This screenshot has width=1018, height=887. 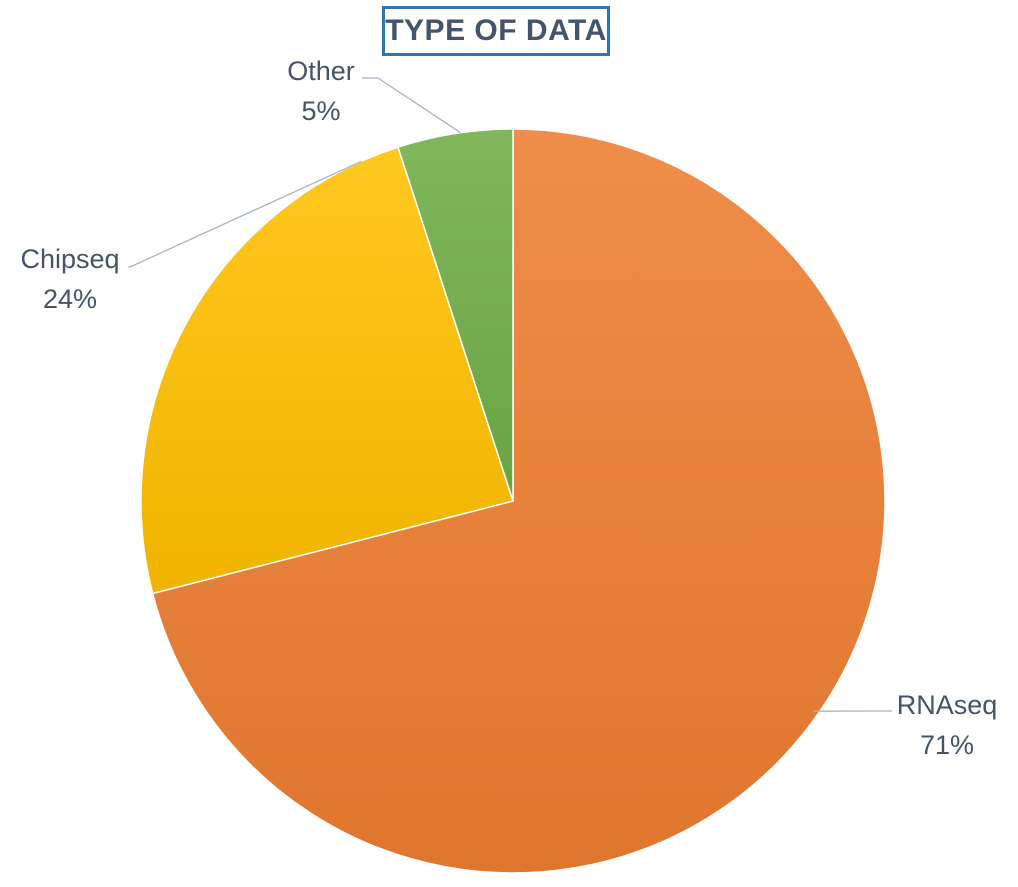 I want to click on slice-percent-chipseq: 24%, so click(x=70, y=299).